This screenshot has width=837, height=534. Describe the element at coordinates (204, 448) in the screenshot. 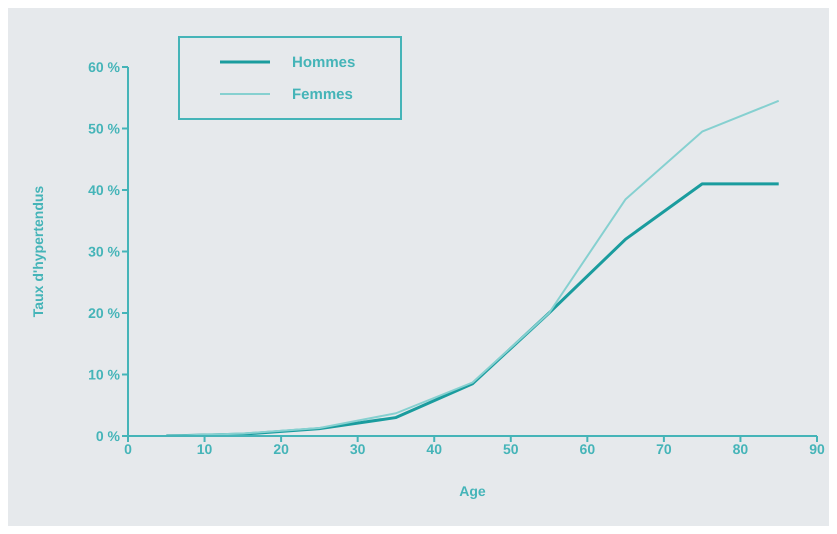

I see `x-tick-label: 10` at that location.